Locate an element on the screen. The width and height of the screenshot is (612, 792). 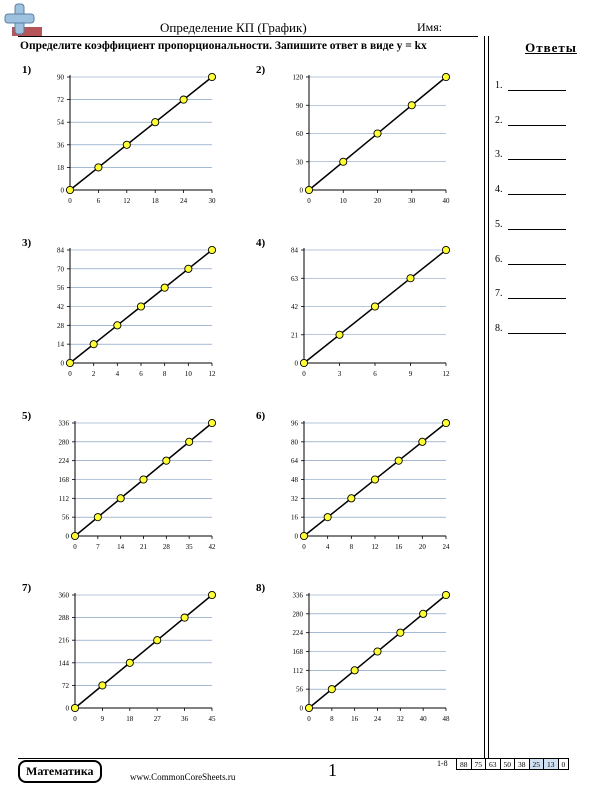
answer-label: 2. is located at coordinates (499, 120).